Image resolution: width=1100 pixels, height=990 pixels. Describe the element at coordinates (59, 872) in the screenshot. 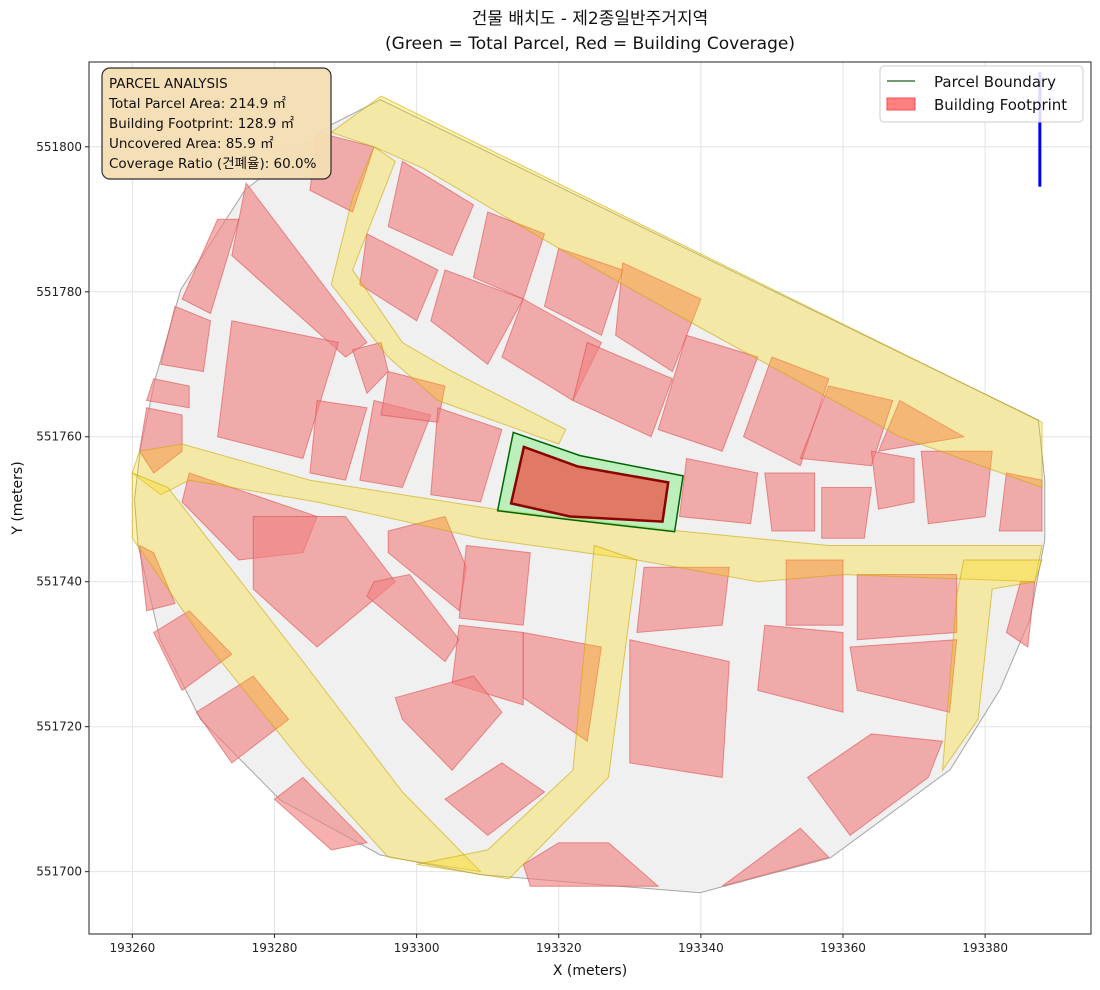

I see `y-tick-label: 551700` at that location.